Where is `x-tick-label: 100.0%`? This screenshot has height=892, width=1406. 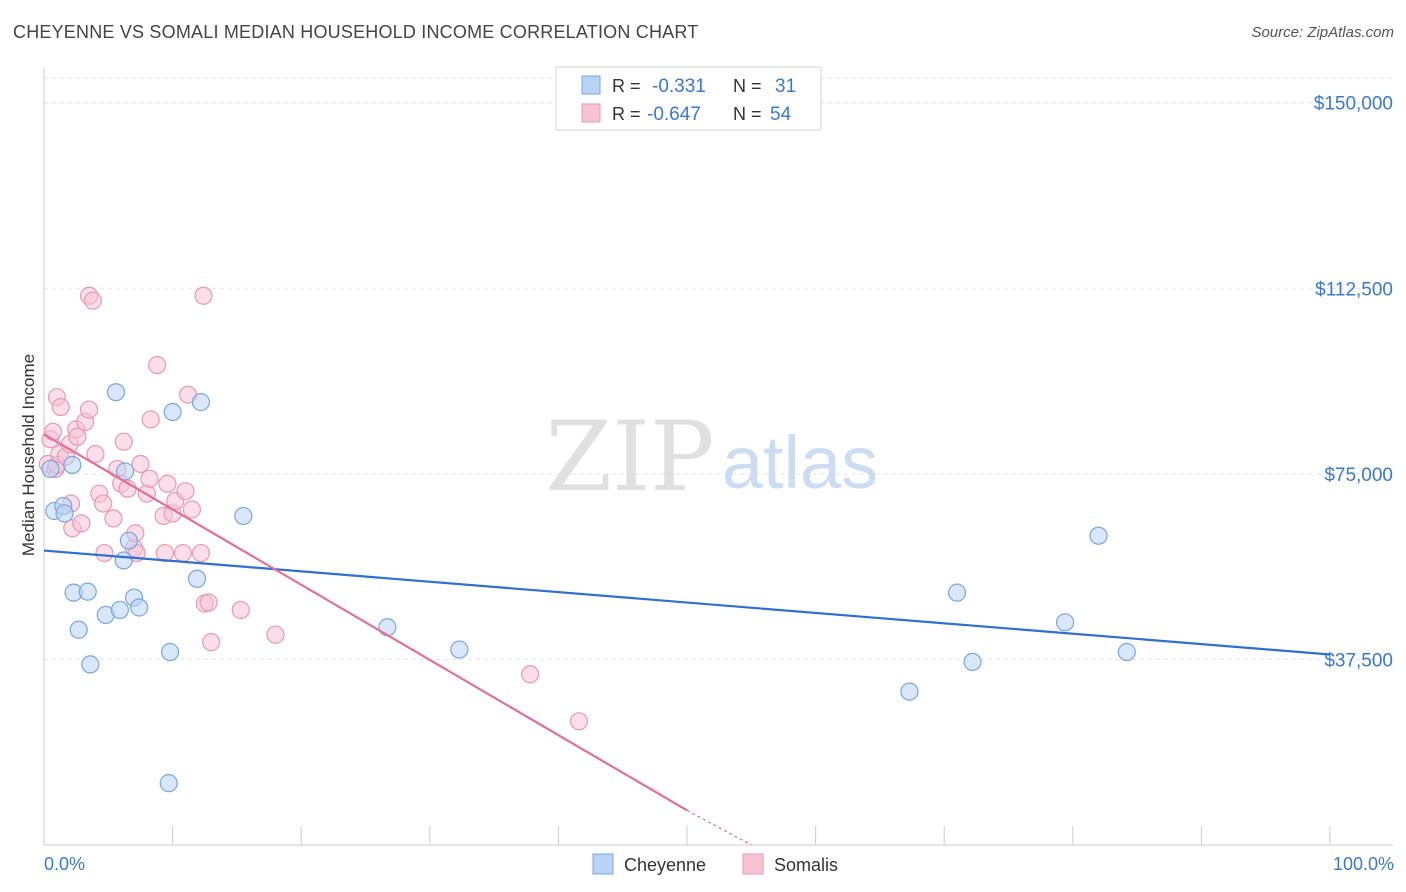 x-tick-label: 100.0% is located at coordinates (1363, 864).